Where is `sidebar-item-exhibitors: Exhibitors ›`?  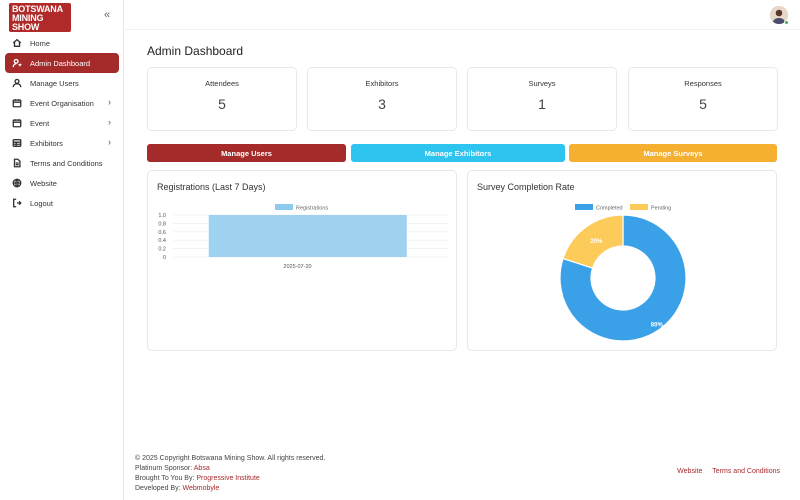
sidebar-item-exhibitors: Exhibitors › is located at coordinates (62, 143).